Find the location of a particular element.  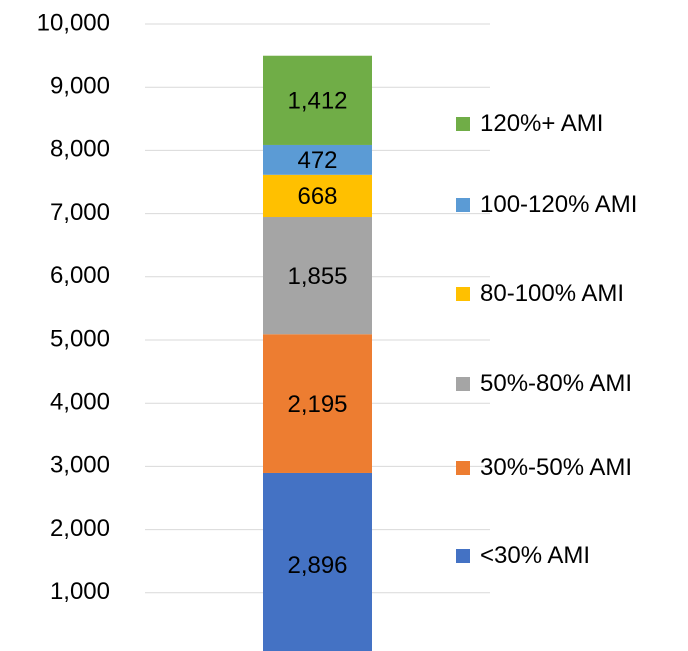

y-tick-label: 1,000 is located at coordinates (80, 591).